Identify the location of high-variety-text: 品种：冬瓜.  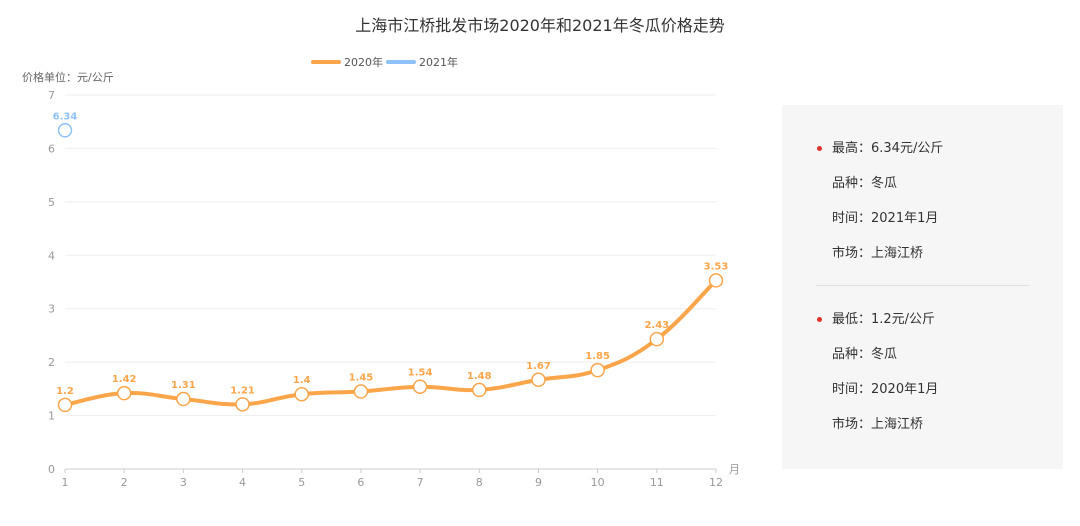
(865, 183).